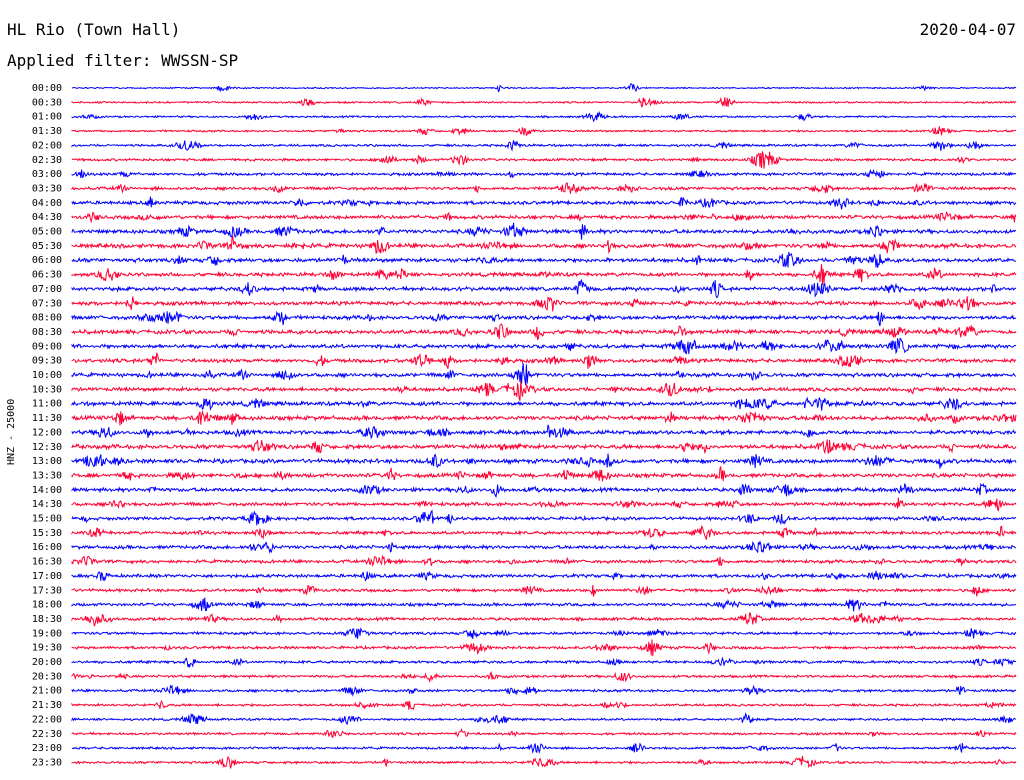  Describe the element at coordinates (47, 533) in the screenshot. I see `row-label: 15:30` at that location.